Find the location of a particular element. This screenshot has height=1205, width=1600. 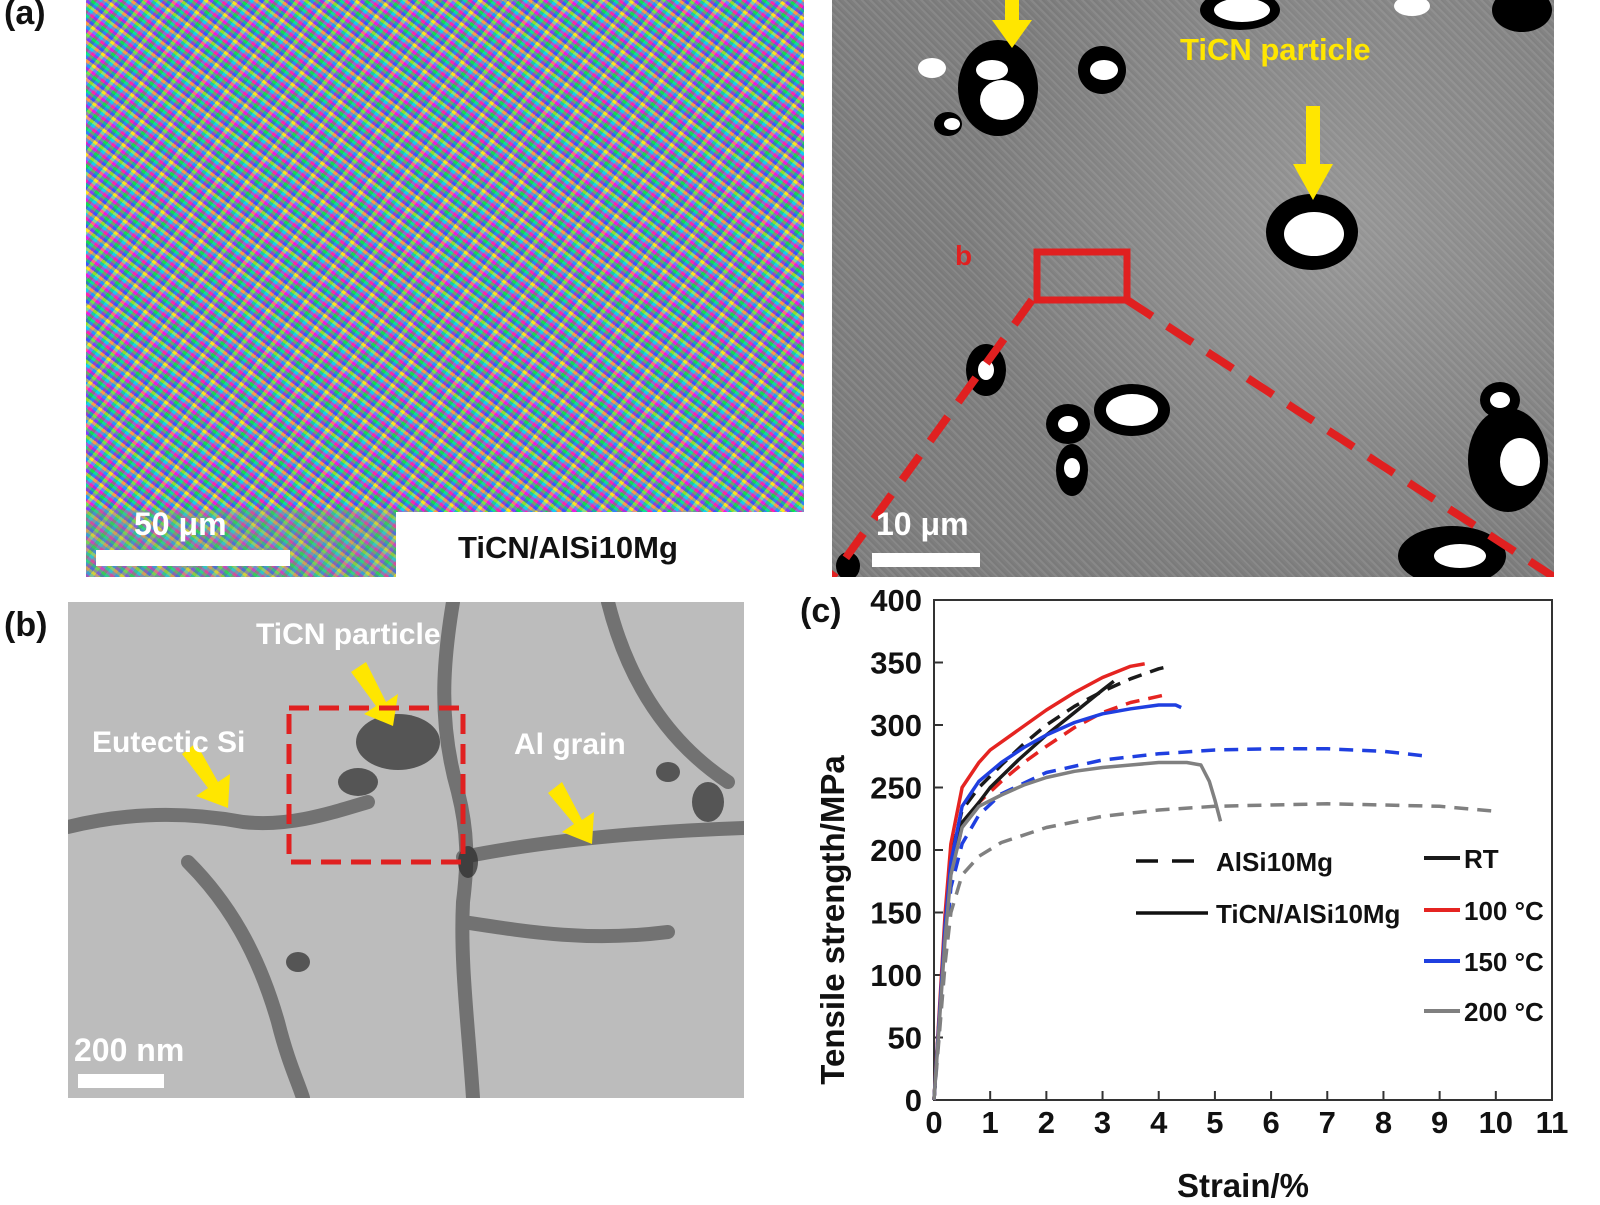

chart-x-axis-label: Strain/% is located at coordinates (1243, 1185).